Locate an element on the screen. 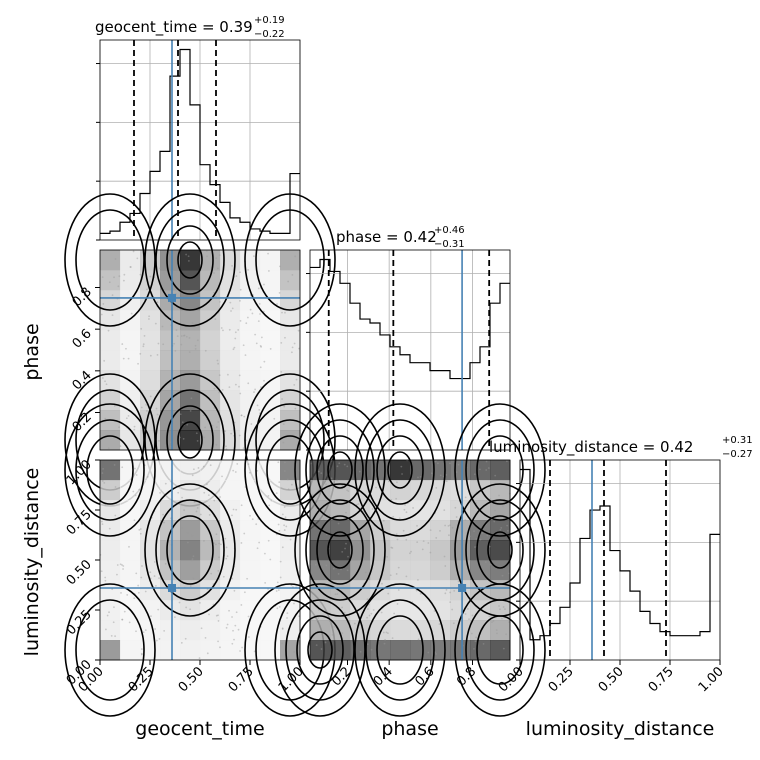 This screenshot has height=760, width=760. panel-frame is located at coordinates (410, 350).